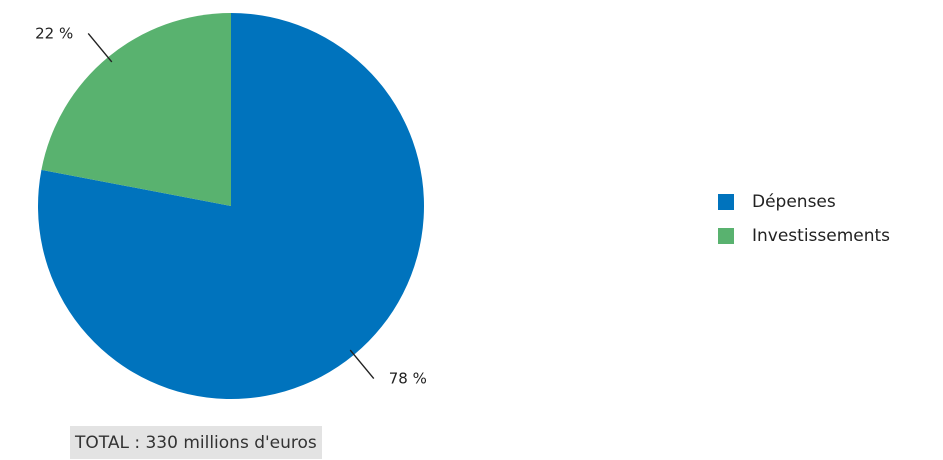  Describe the element at coordinates (821, 236) in the screenshot. I see `legend-label-investissements: Investissements` at that location.